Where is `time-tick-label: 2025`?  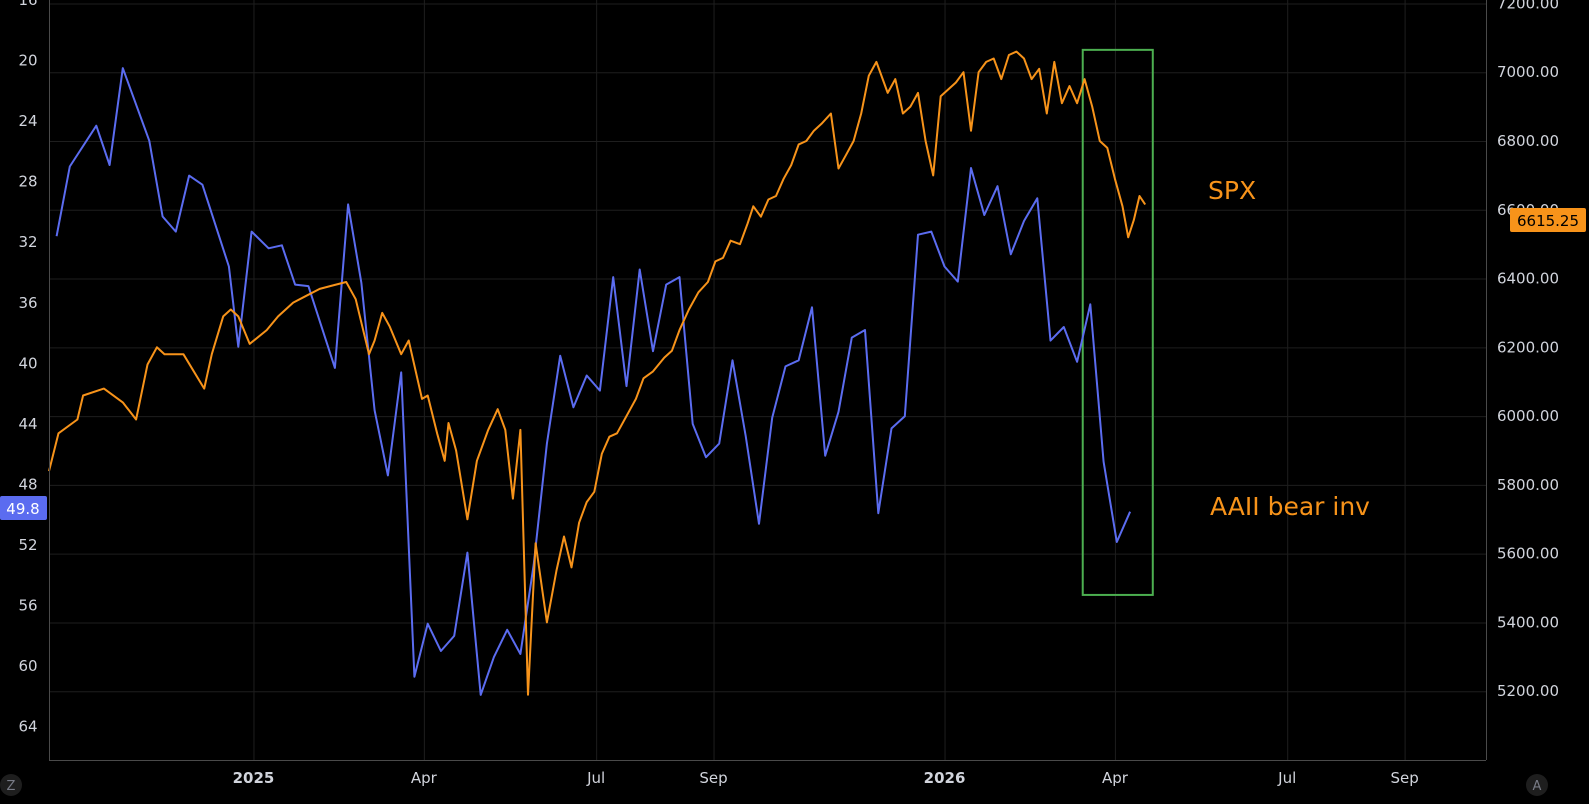 time-tick-label: 2025 is located at coordinates (254, 778).